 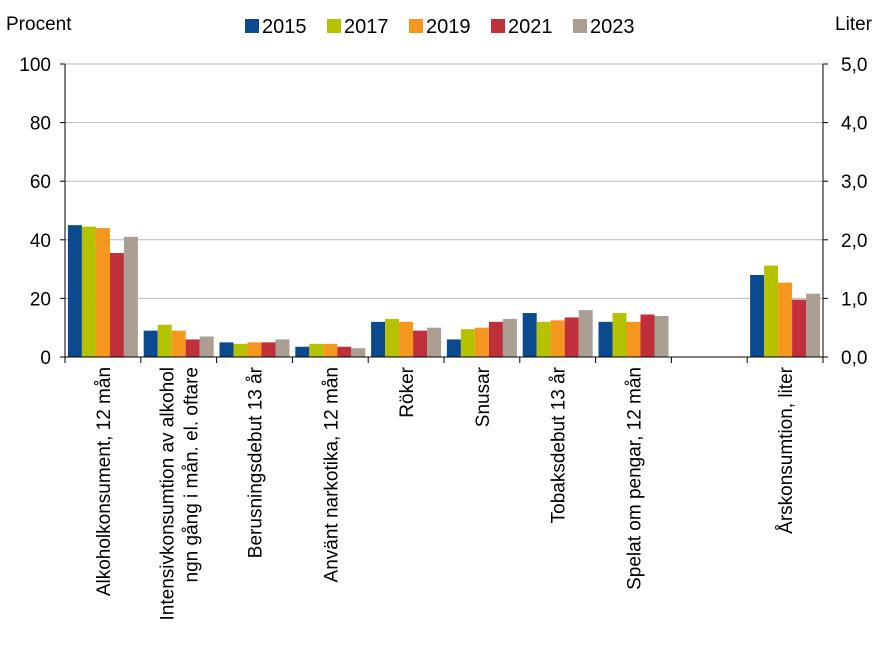 What do you see at coordinates (854, 124) in the screenshot?
I see `right-tick-label: 4,0` at bounding box center [854, 124].